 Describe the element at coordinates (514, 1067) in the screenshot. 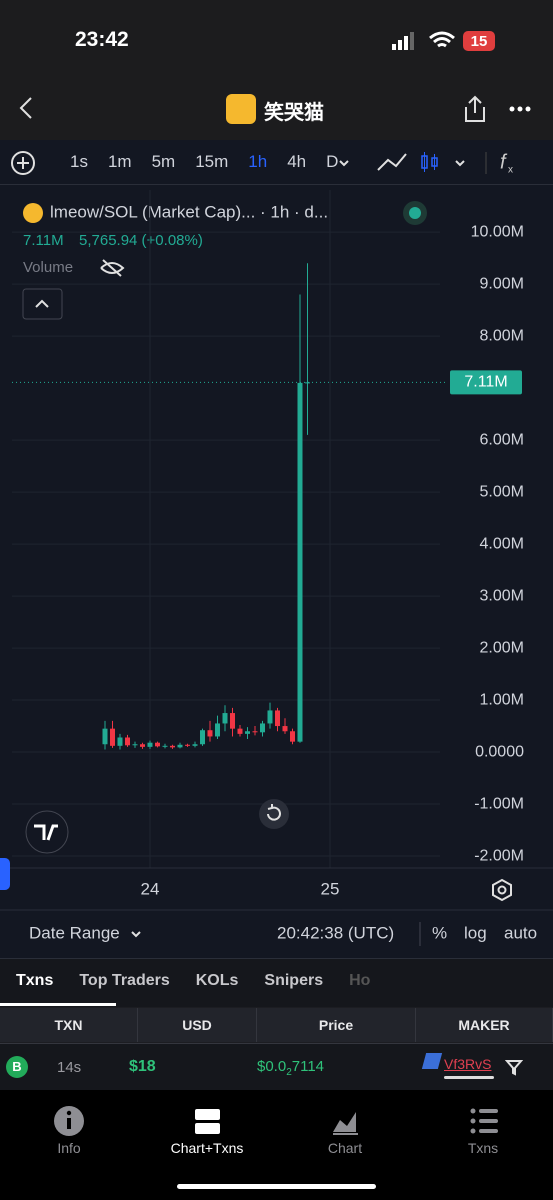

I see `filter-maker` at that location.